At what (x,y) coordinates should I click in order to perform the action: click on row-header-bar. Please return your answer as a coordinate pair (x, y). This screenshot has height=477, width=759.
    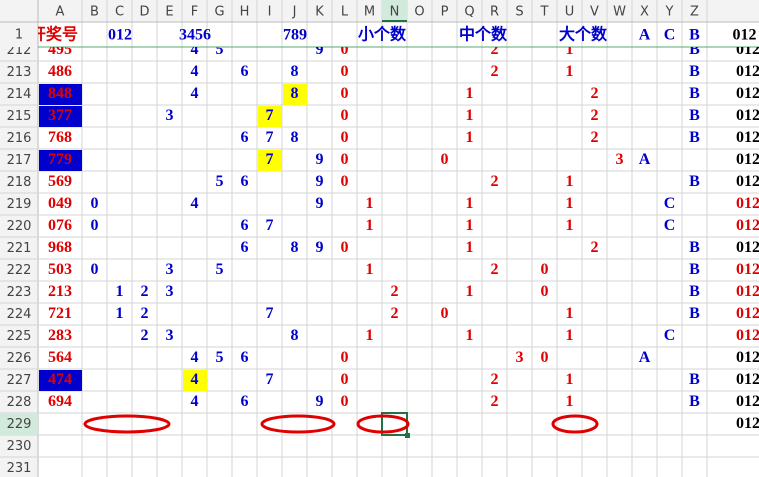
    Looking at the image, I should click on (19, 238).